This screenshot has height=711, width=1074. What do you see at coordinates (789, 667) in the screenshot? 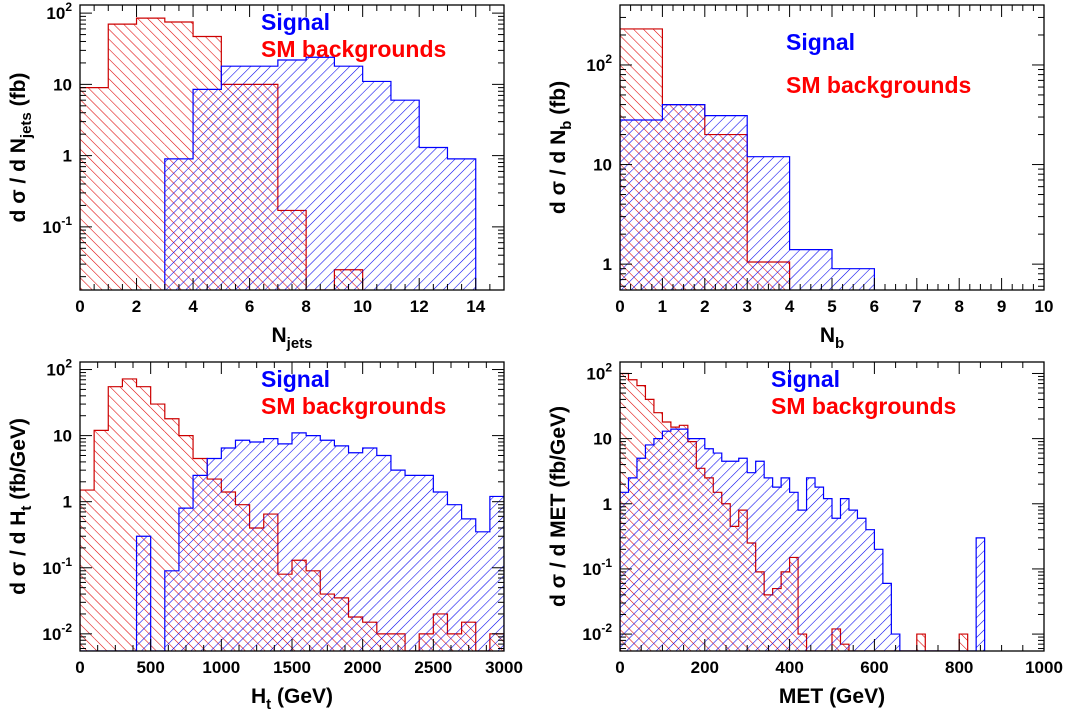
I see `x-tick-label: 400` at bounding box center [789, 667].